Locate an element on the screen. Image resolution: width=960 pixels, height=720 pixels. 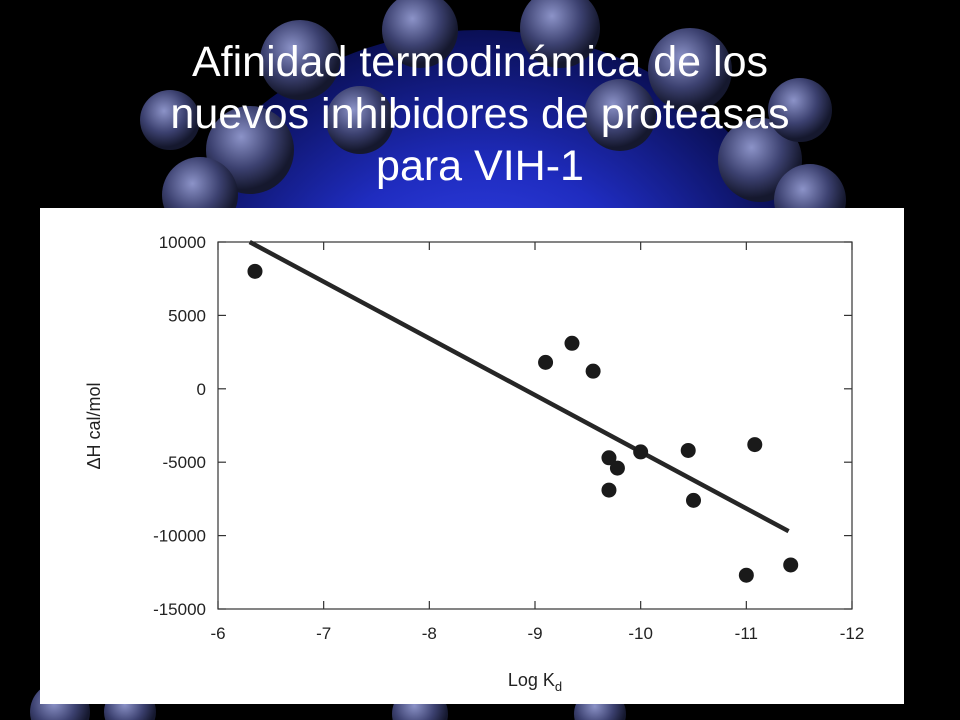
x-tick-label: -10 is located at coordinates (640, 633).